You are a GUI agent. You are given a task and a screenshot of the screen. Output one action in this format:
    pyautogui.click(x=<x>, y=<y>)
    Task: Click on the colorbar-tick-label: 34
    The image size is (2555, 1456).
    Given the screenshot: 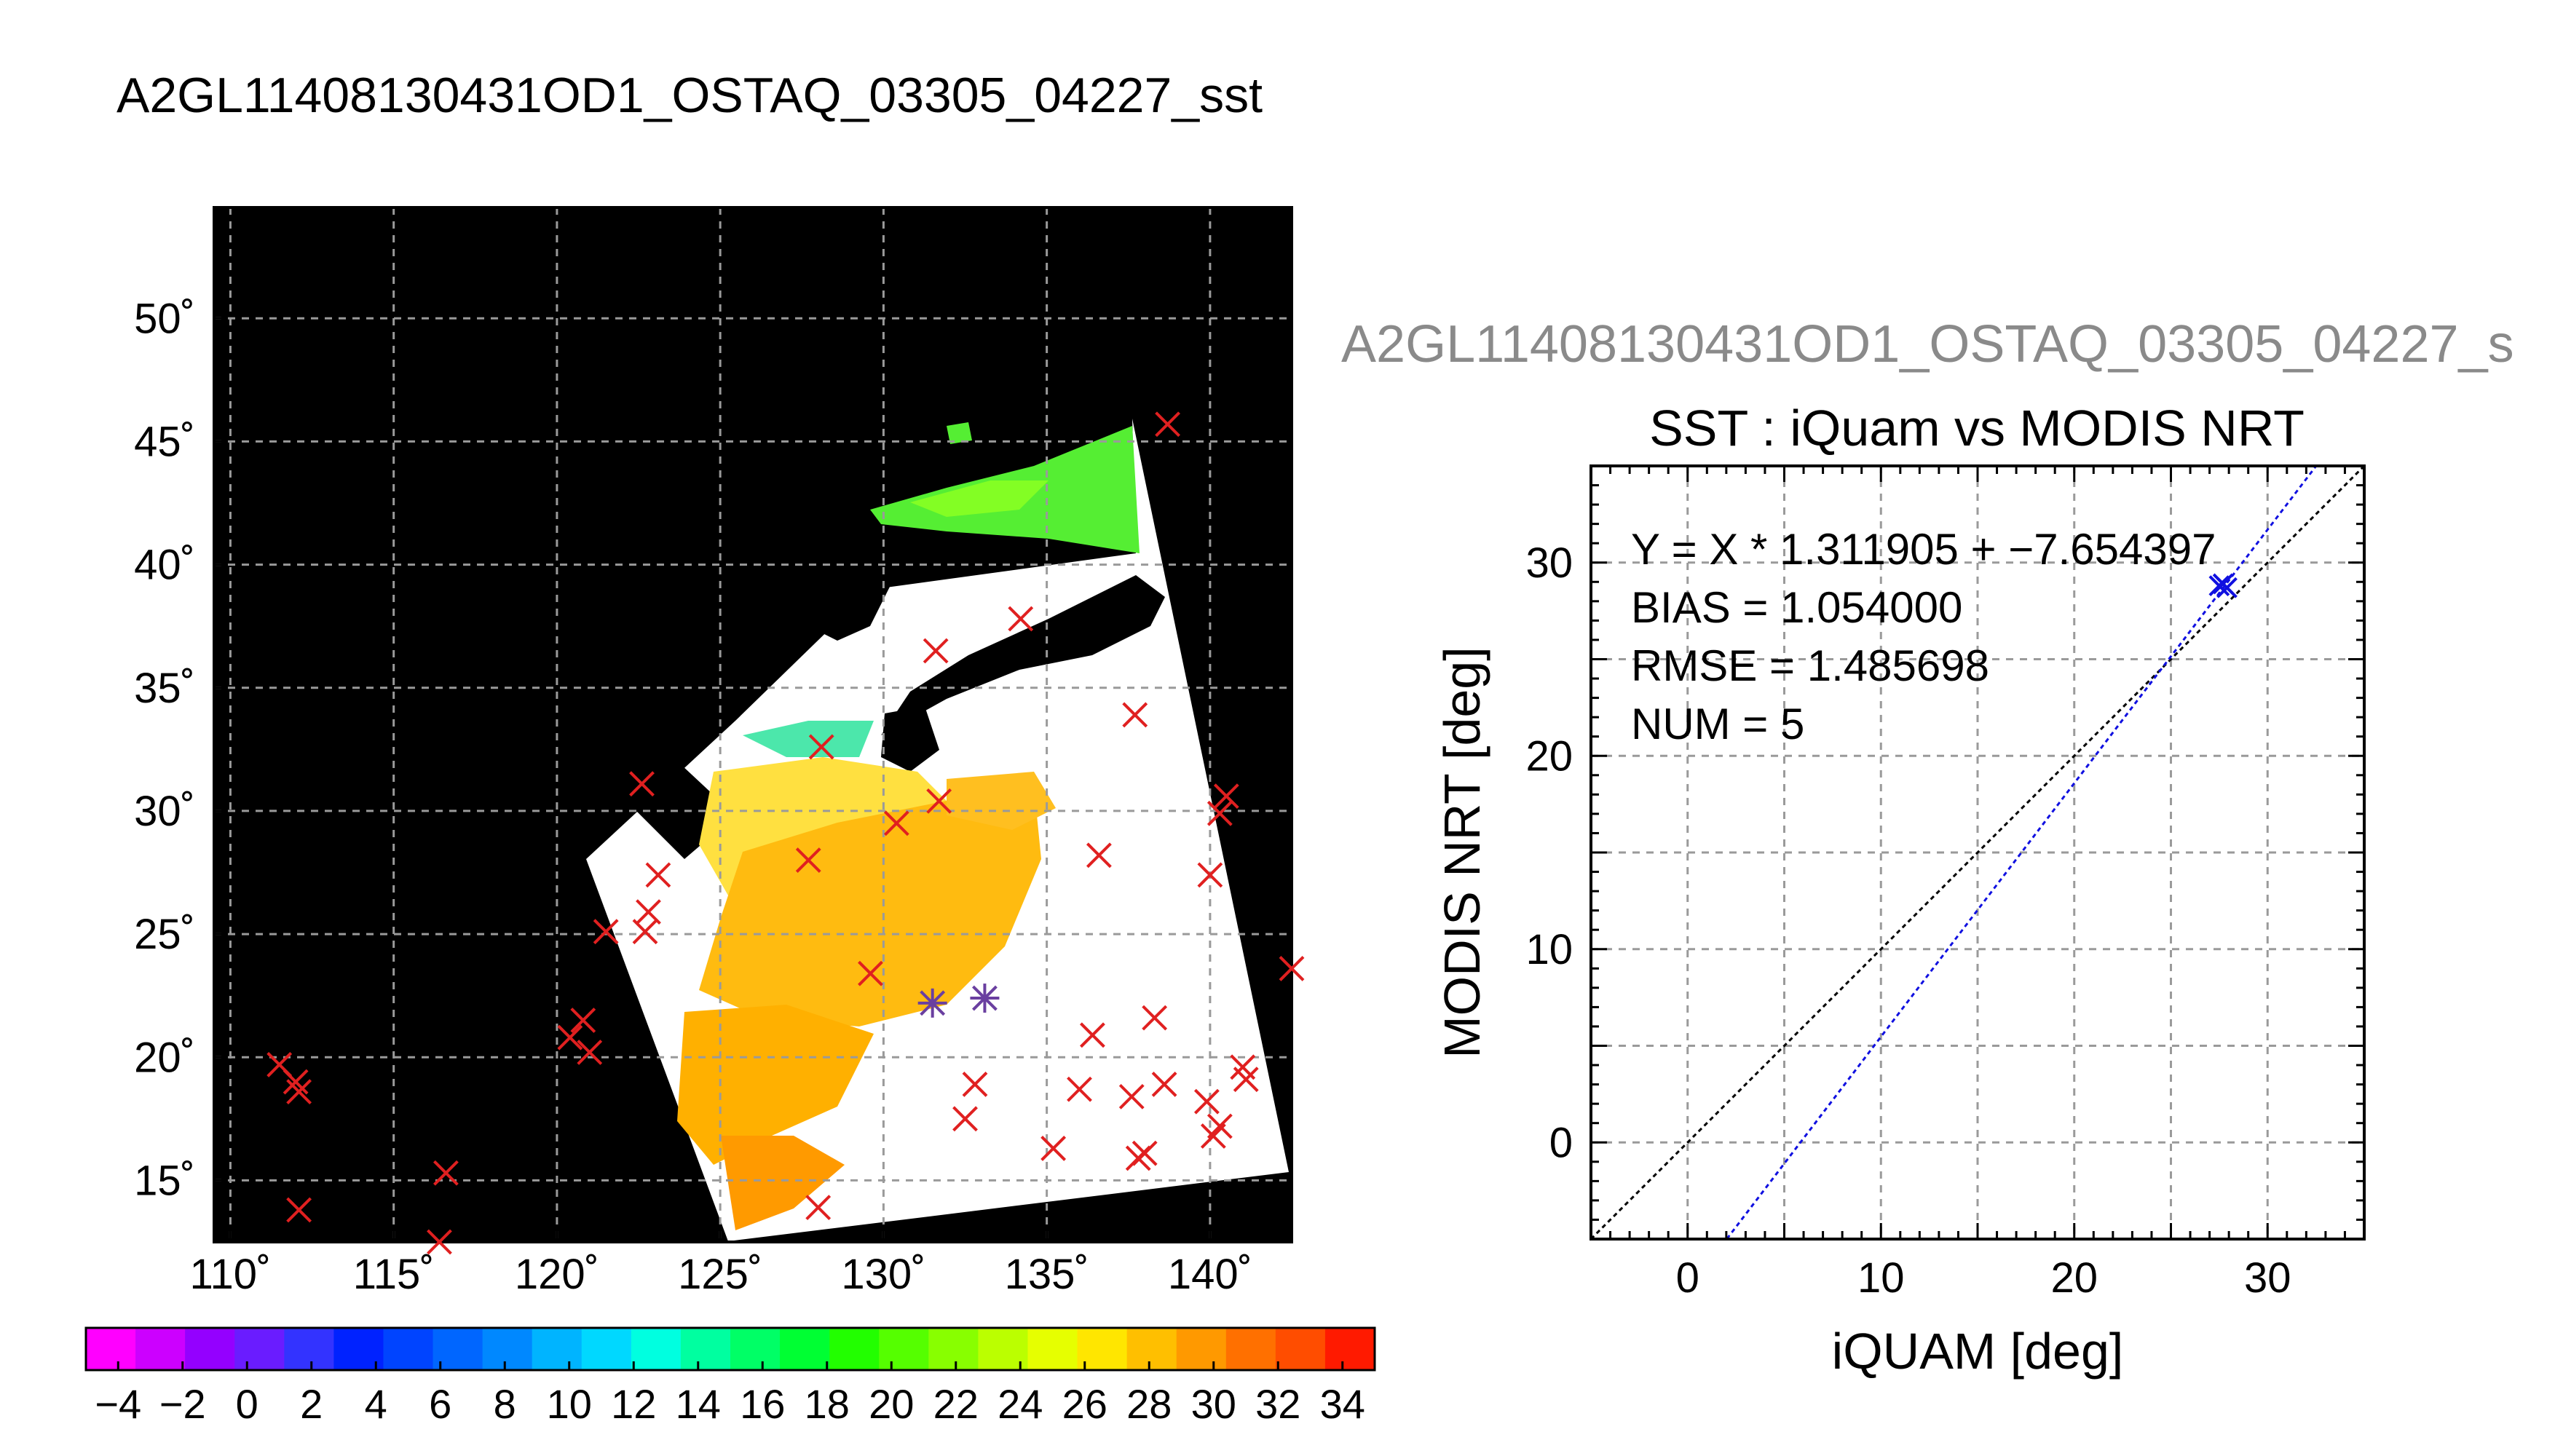 What is the action you would take?
    pyautogui.click(x=1342, y=1404)
    